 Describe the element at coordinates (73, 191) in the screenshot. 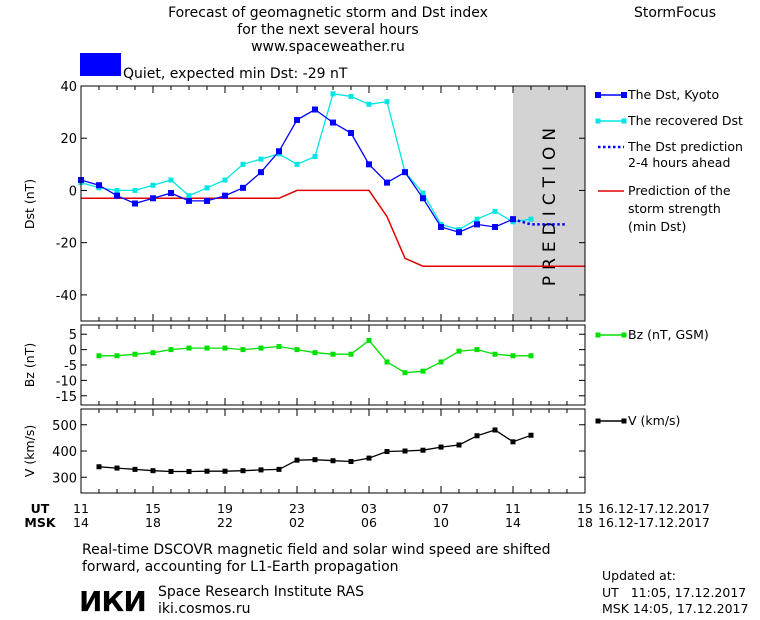

I see `dst-ytick-label: 0` at that location.